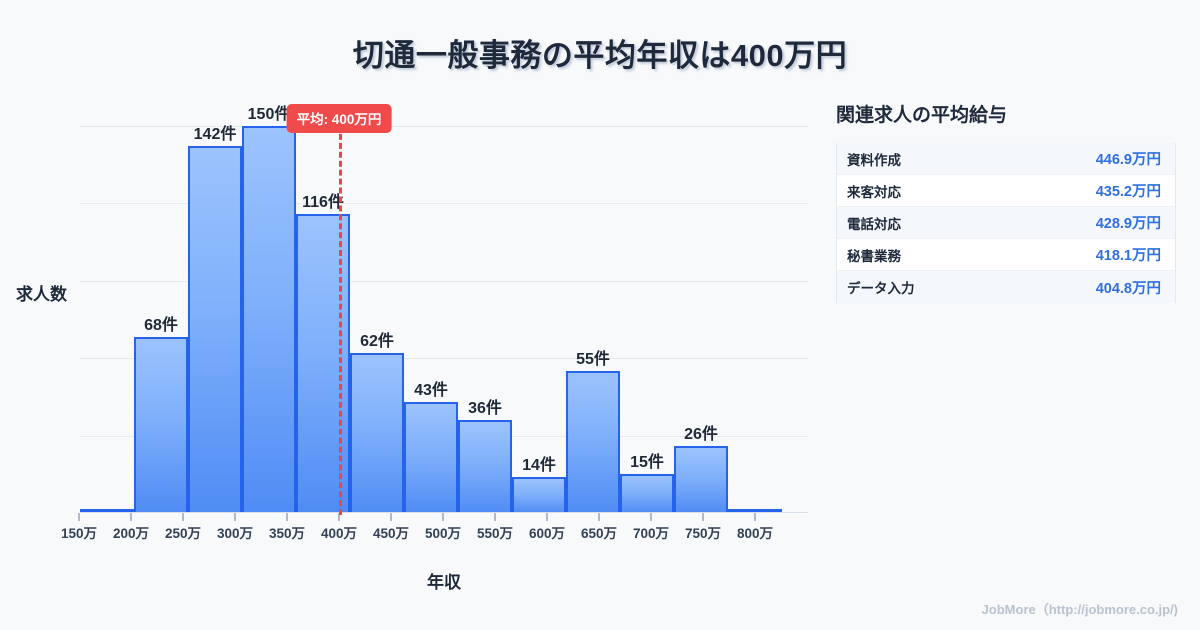 Image resolution: width=1200 pixels, height=630 pixels. Describe the element at coordinates (1079, 609) in the screenshot. I see `footer-credit: JobMore（http://jobmore.co.jp/)` at that location.